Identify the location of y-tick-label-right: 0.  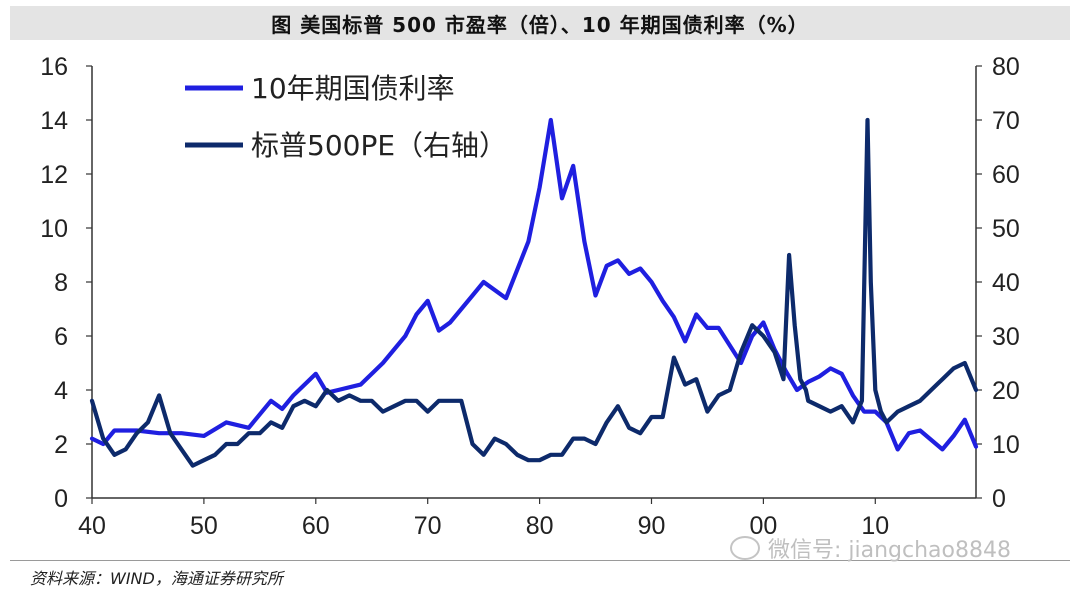
(999, 499).